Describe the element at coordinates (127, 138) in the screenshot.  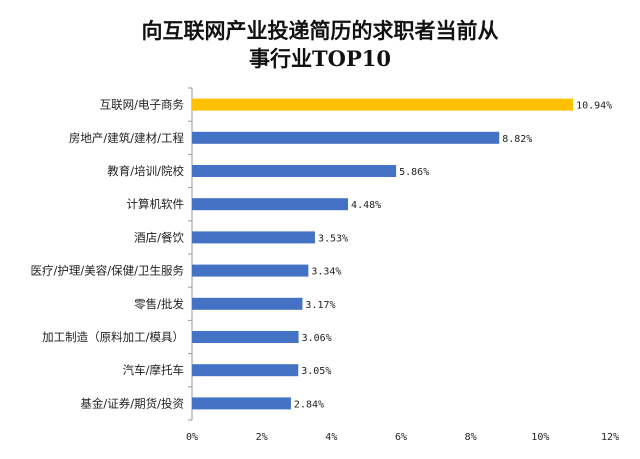
I see `category-label: 房地产/建筑/建材/工程` at that location.